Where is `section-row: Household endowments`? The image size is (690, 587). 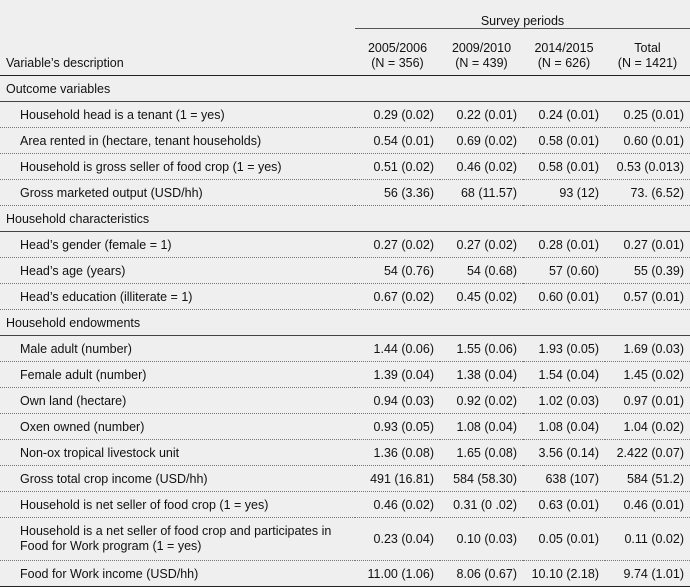 section-row: Household endowments is located at coordinates (345, 322).